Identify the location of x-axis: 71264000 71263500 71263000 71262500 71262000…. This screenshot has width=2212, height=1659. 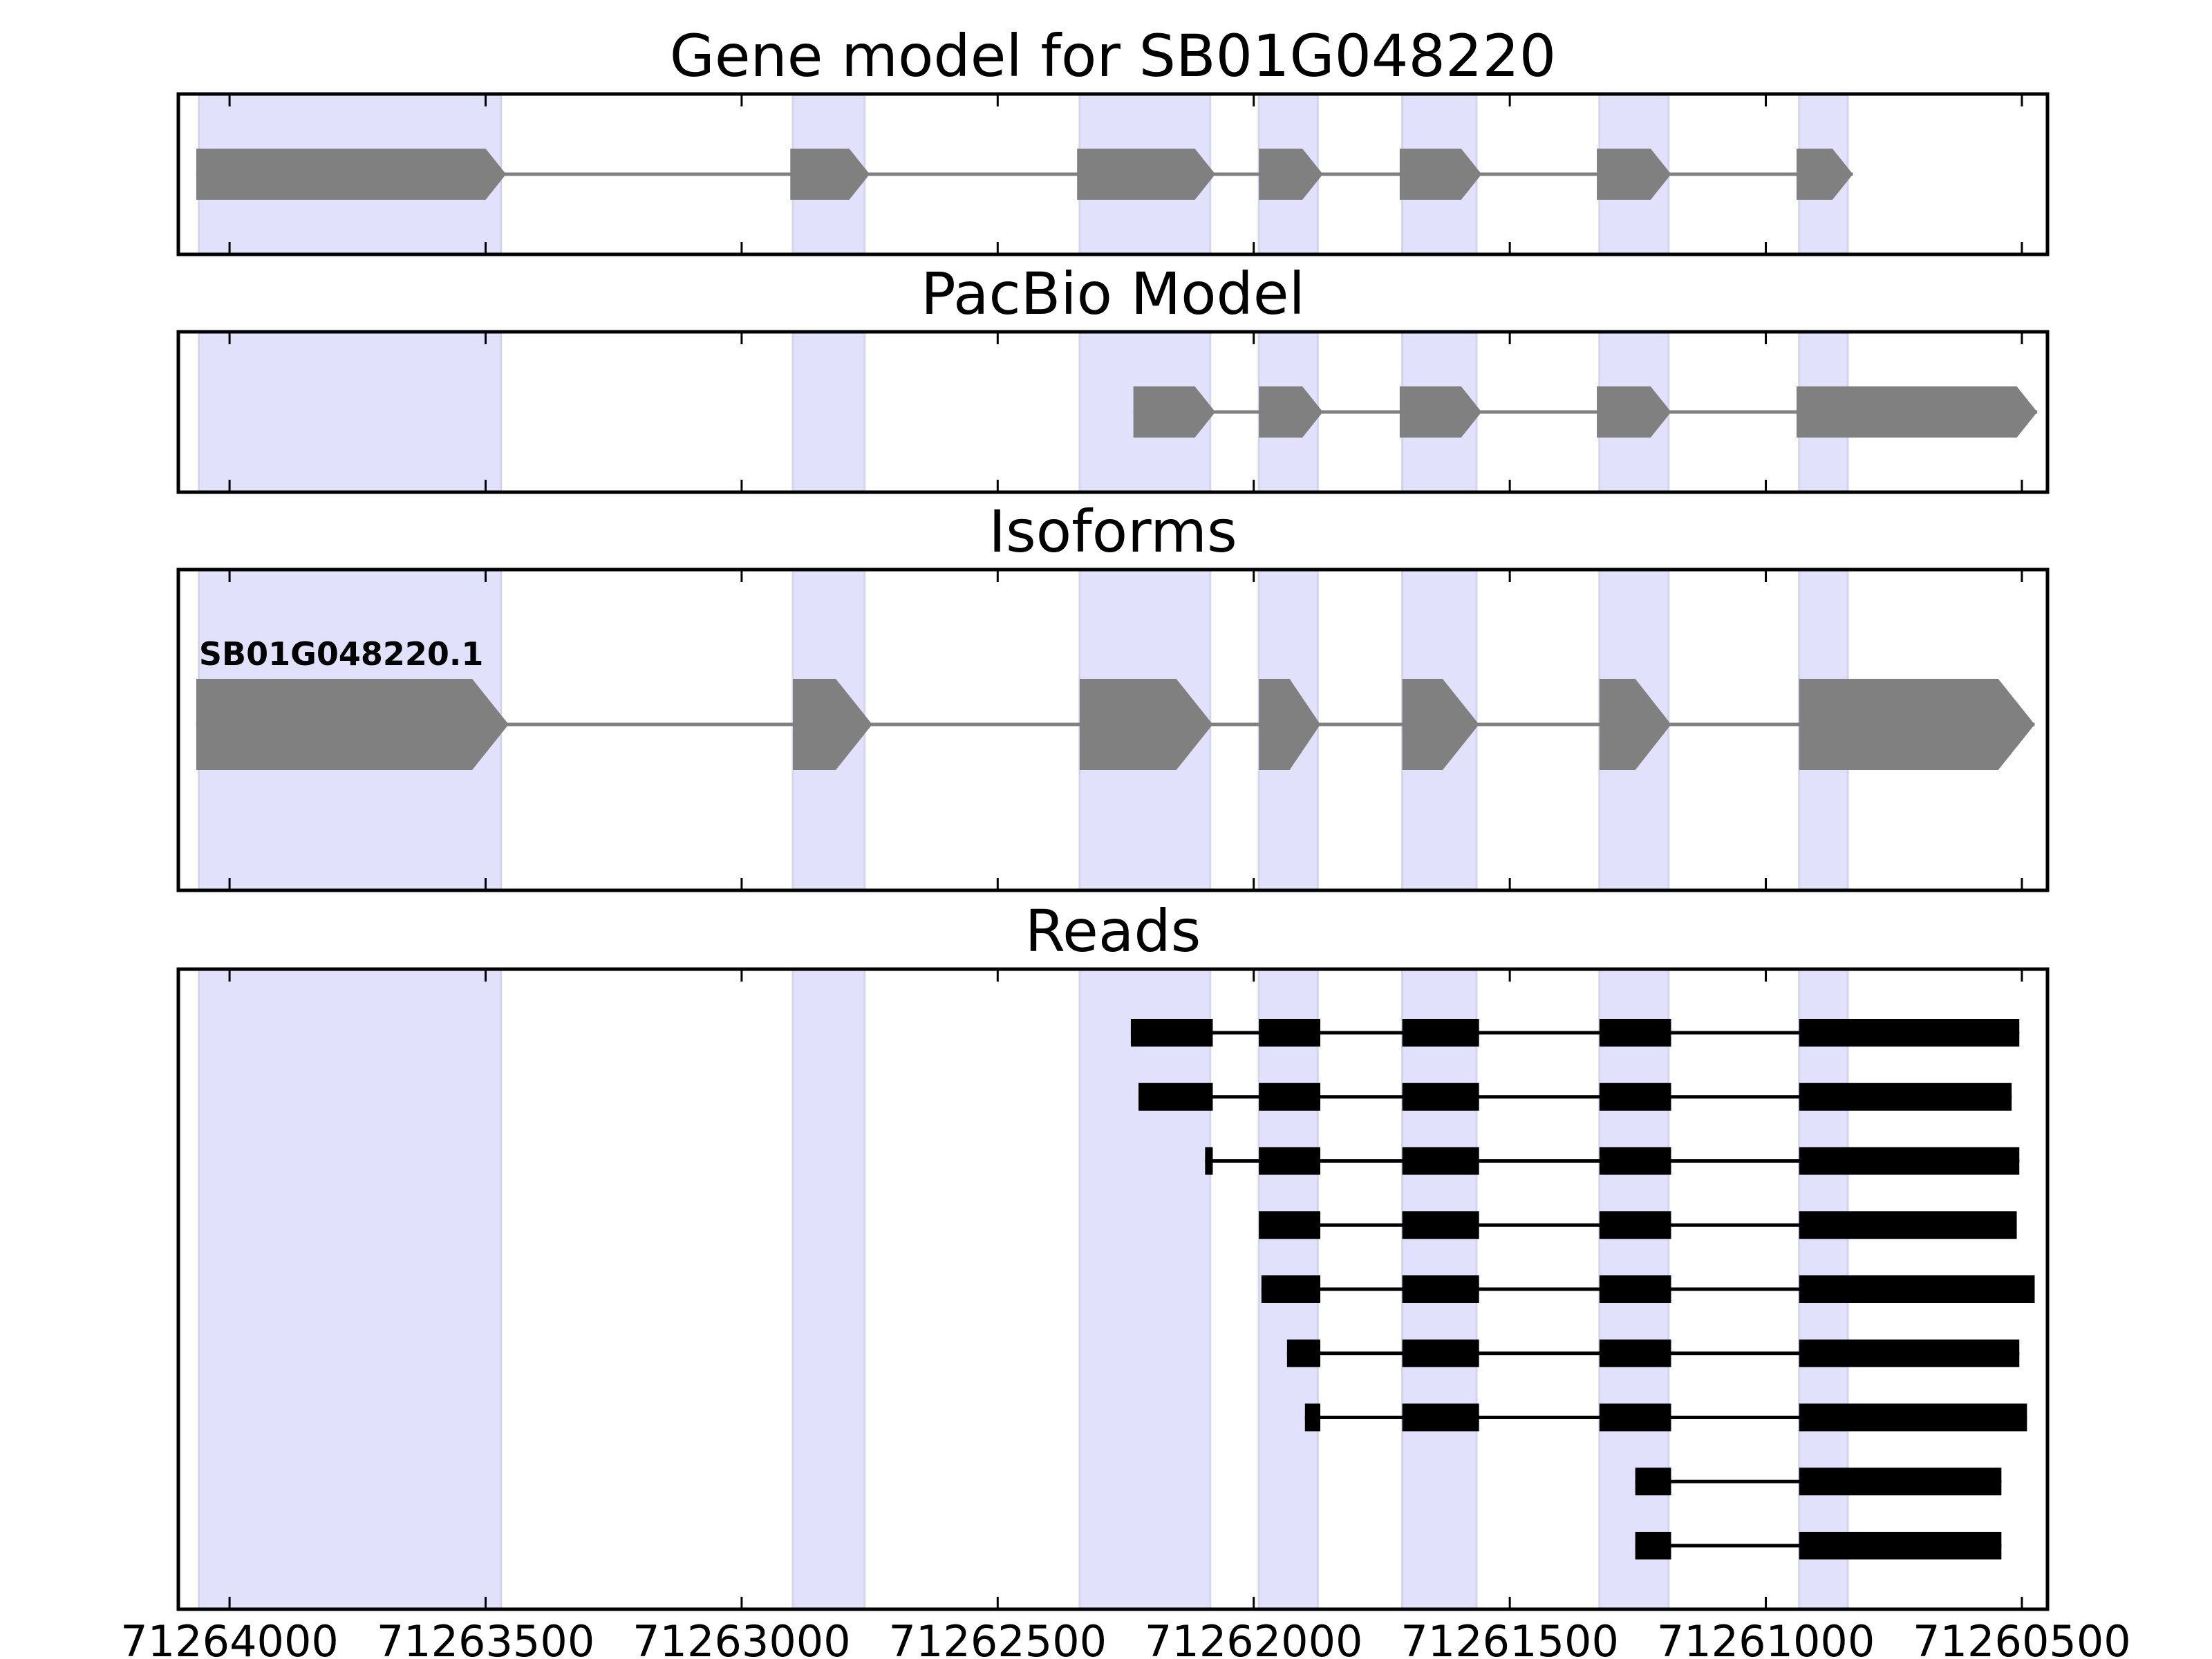
(1125, 1638).